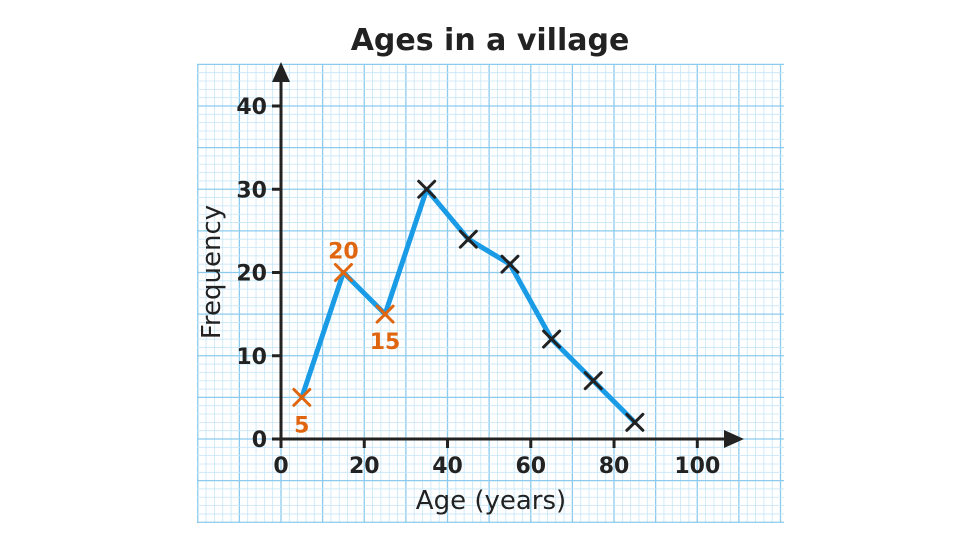 This screenshot has width=976, height=549. What do you see at coordinates (280, 466) in the screenshot?
I see `x-tick-label: 0` at bounding box center [280, 466].